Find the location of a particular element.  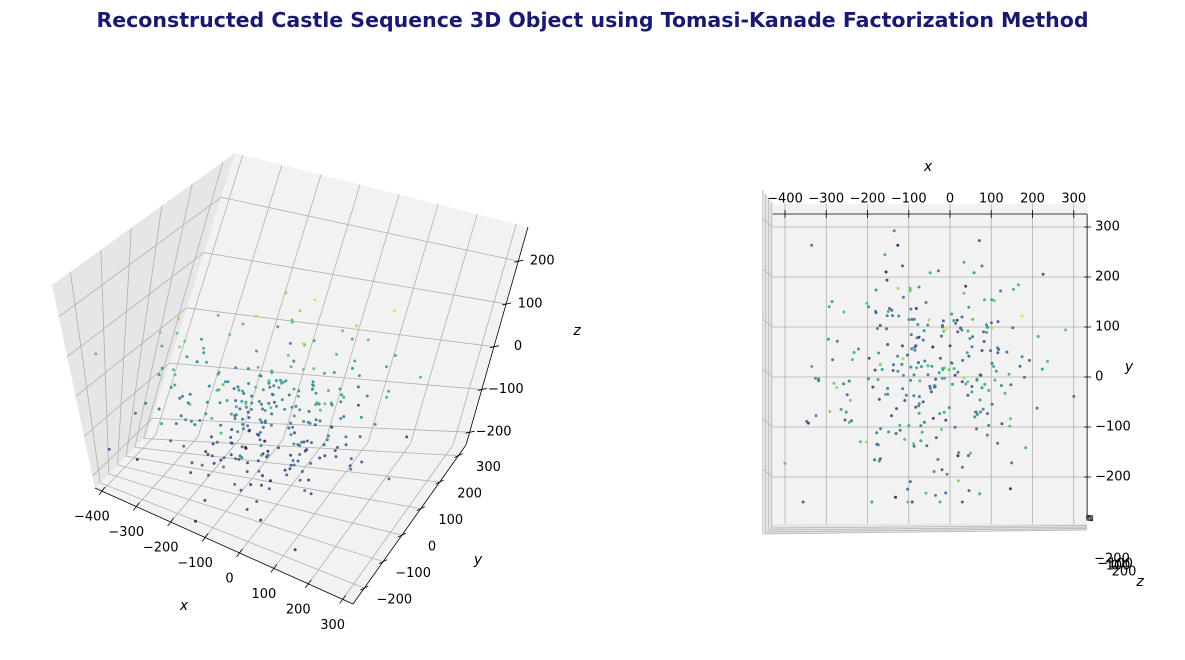

x-axis-line is located at coordinates (224, 546).